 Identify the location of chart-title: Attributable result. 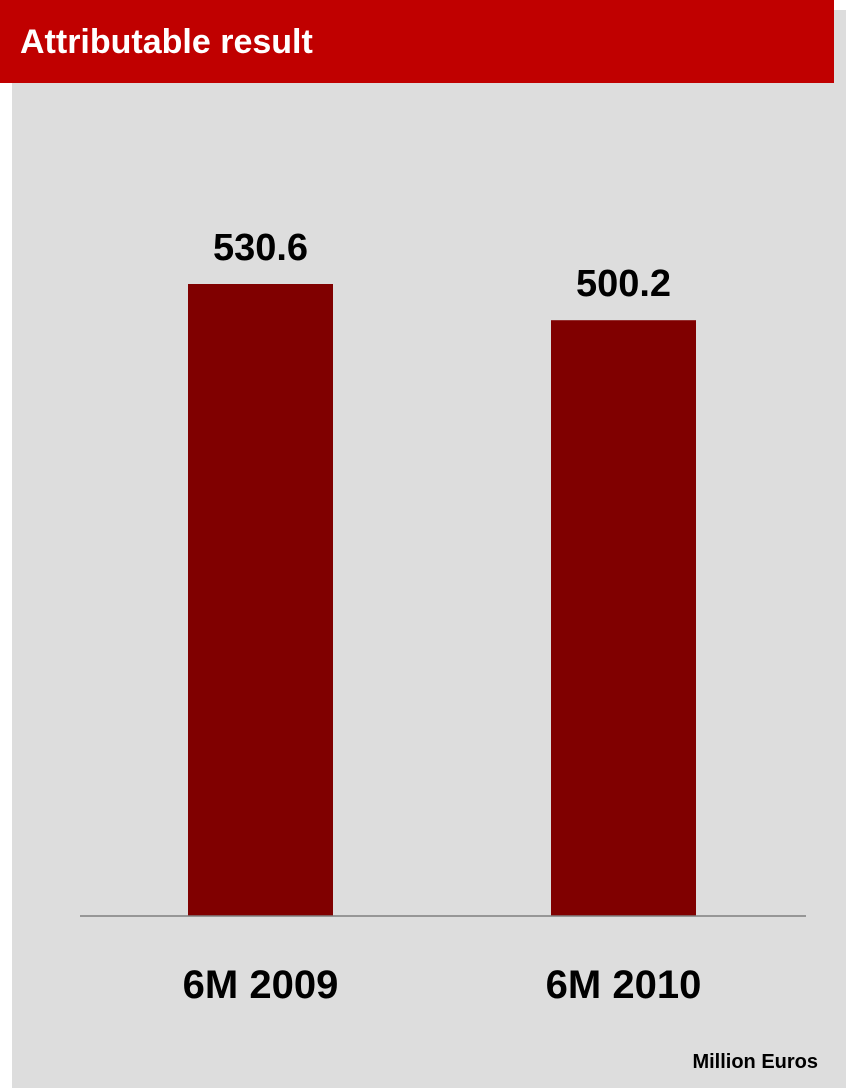
(166, 42).